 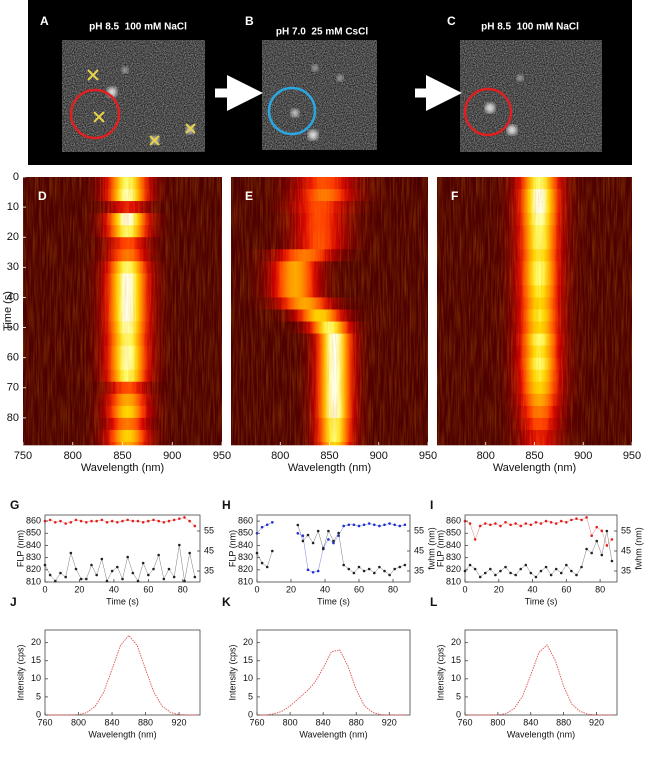 What do you see at coordinates (331, 682) in the screenshot?
I see `spectrum-line` at bounding box center [331, 682].